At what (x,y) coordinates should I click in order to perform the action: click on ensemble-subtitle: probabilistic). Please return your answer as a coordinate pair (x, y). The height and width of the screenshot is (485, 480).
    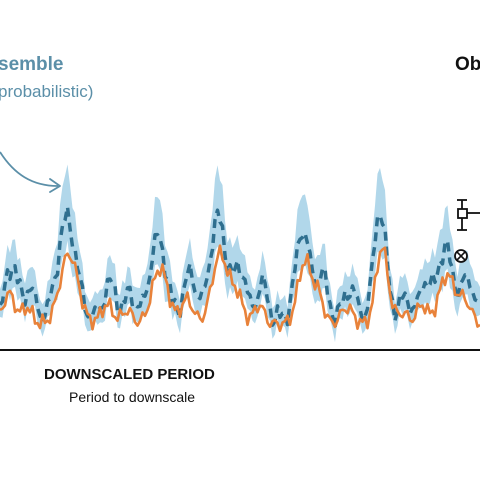
    Looking at the image, I should click on (47, 91).